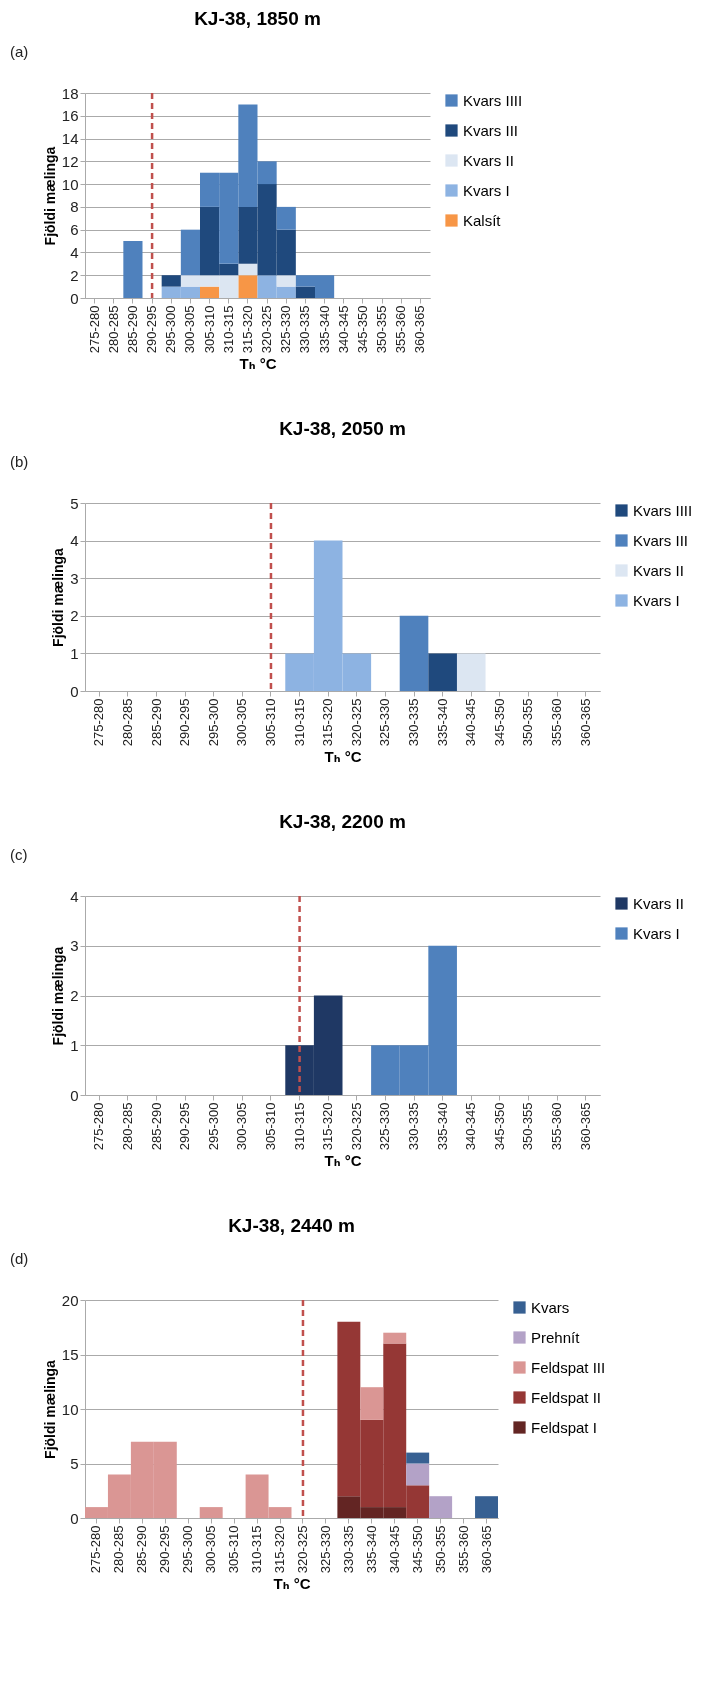 The width and height of the screenshot is (723, 1693). Describe the element at coordinates (362, 329) in the screenshot. I see `x-tick-label: 345-350` at that location.